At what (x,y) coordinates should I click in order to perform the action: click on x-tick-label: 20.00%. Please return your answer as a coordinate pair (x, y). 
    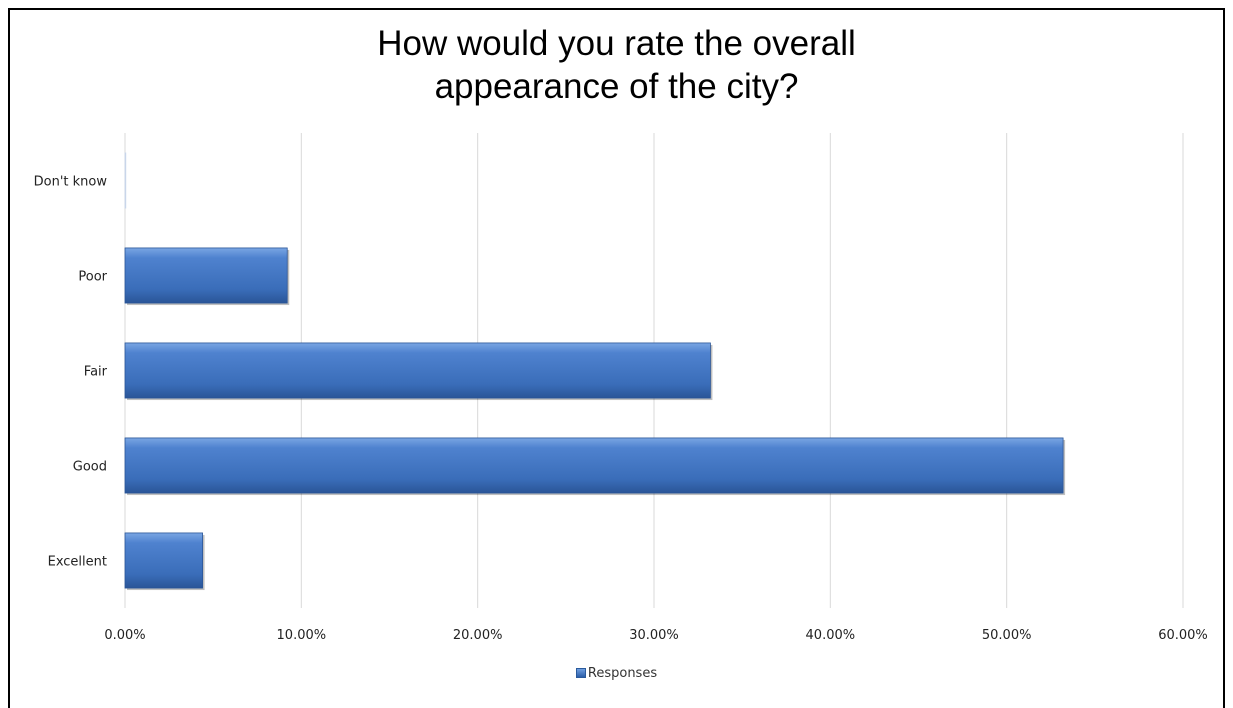
    Looking at the image, I should click on (478, 635).